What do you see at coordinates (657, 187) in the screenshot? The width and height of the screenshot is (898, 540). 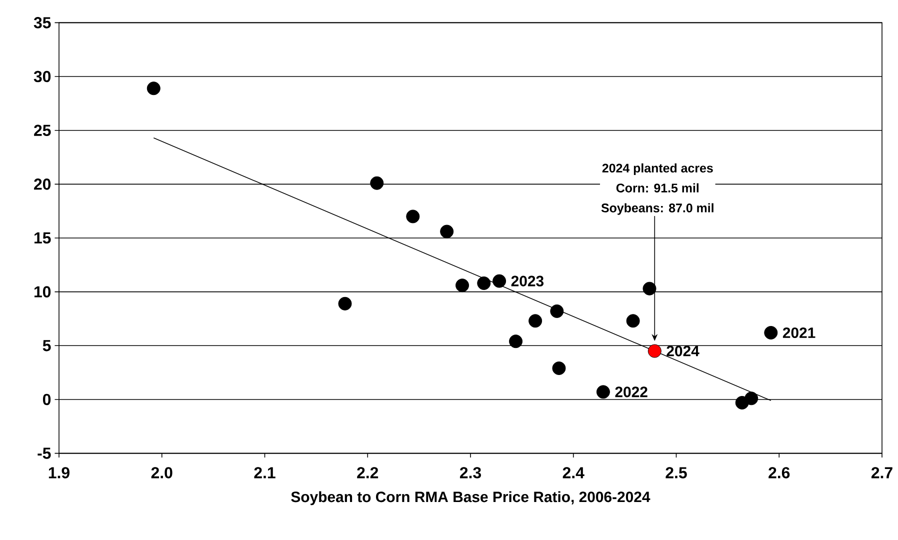 I see `annotation: Corn: 91.5 mil` at bounding box center [657, 187].